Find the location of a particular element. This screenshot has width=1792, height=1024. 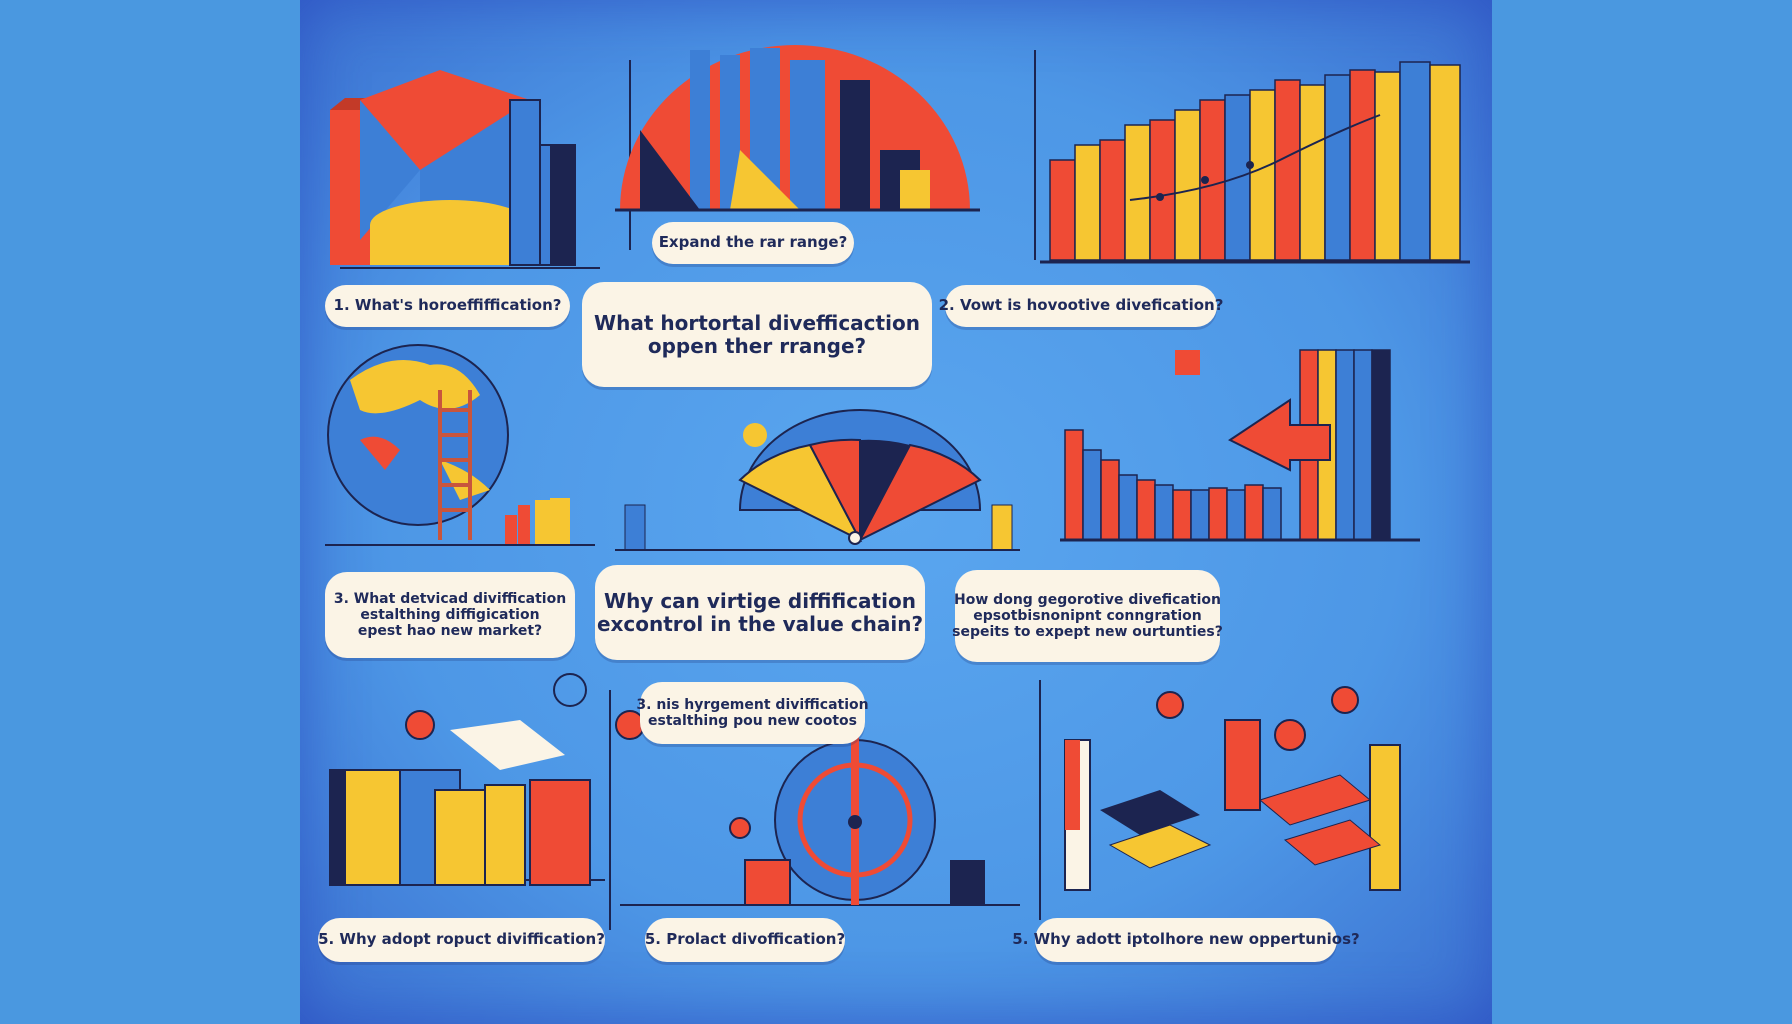

label-q5-center: 5. Prolact divoffication? is located at coordinates (745, 940).